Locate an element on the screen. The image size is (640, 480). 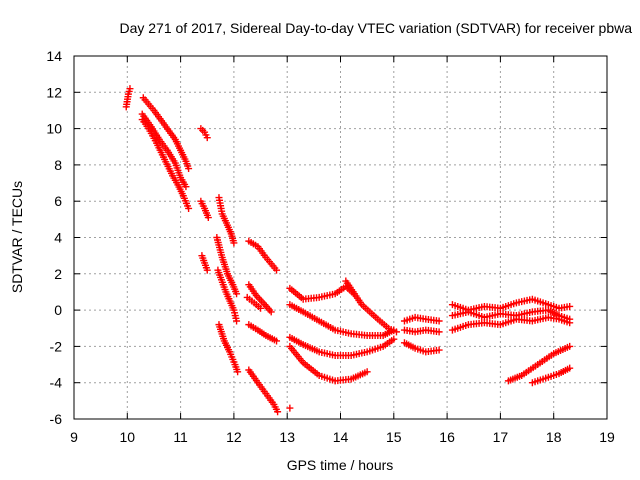
y-tick-label: 10 is located at coordinates (54, 129).